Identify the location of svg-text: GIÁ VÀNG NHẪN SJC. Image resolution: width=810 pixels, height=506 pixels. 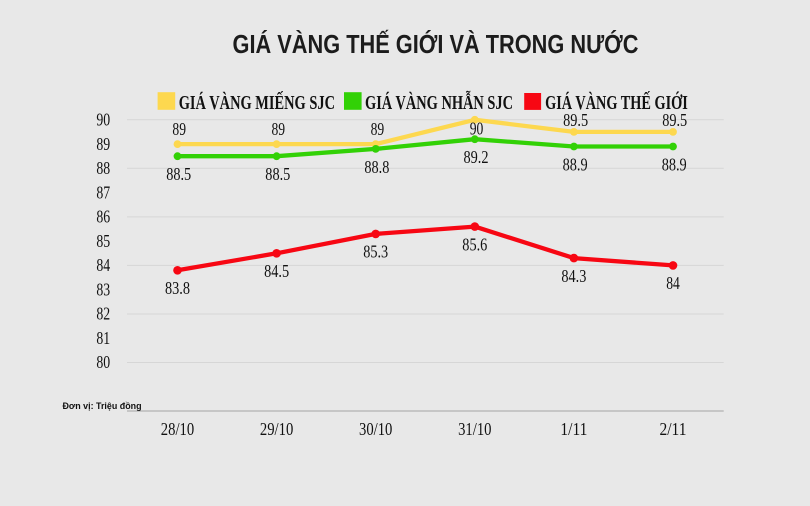
(439, 103).